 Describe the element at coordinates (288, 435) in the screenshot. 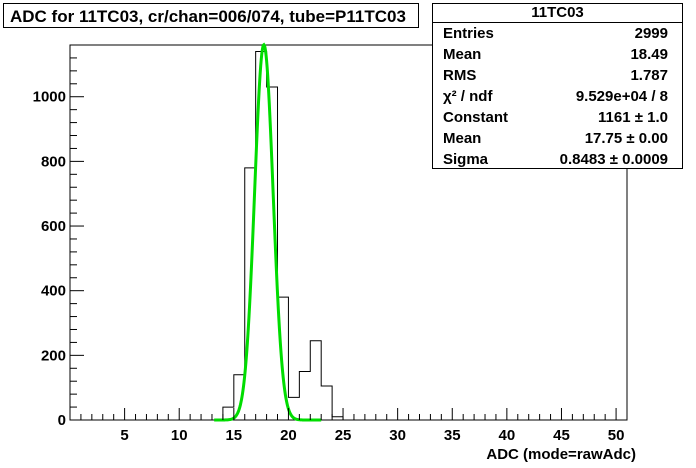

I see `x-tick-label: 20` at that location.